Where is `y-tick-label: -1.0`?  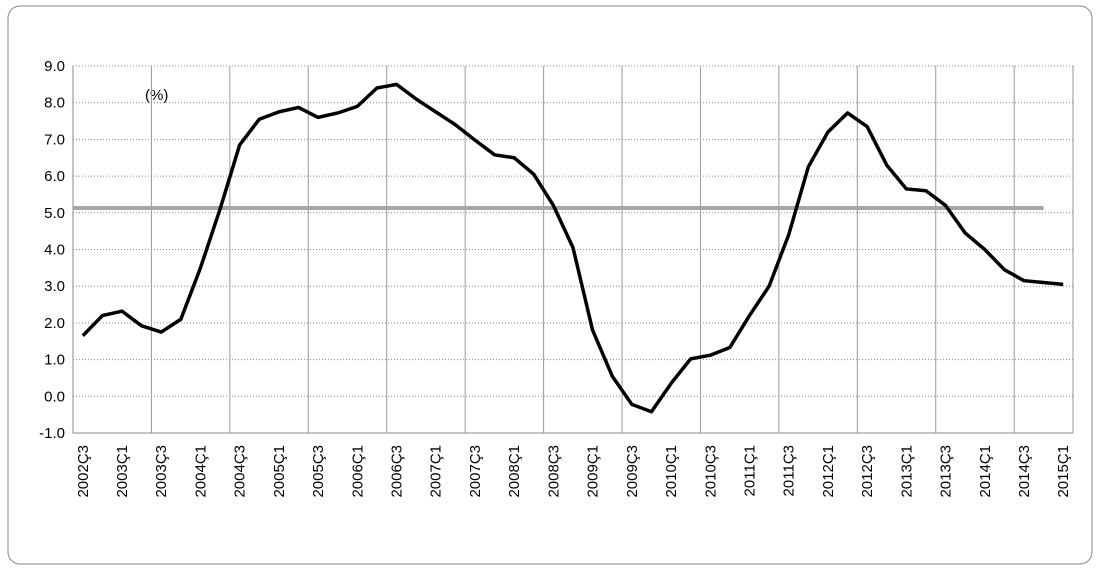
y-tick-label: -1.0 is located at coordinates (52, 433).